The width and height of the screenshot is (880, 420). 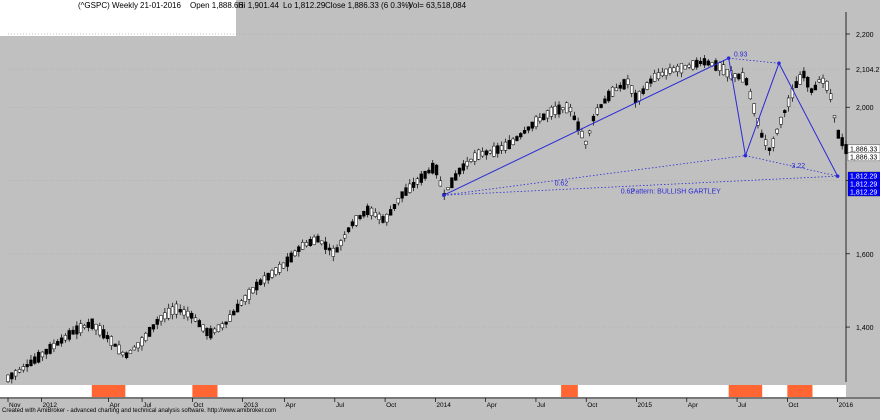 What do you see at coordinates (754, 60) in the screenshot?
I see `gartley-ratio-line` at bounding box center [754, 60].